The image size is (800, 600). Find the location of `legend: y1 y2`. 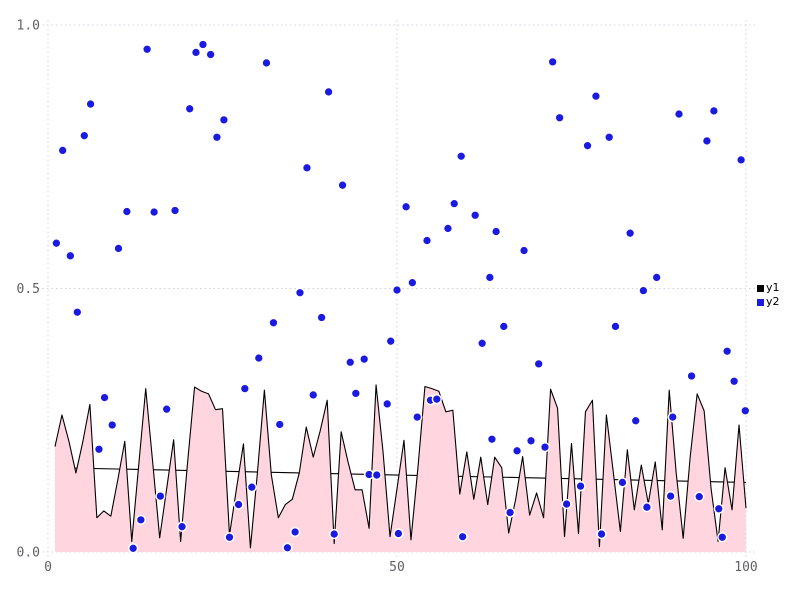

legend: y1 y2 is located at coordinates (768, 295).